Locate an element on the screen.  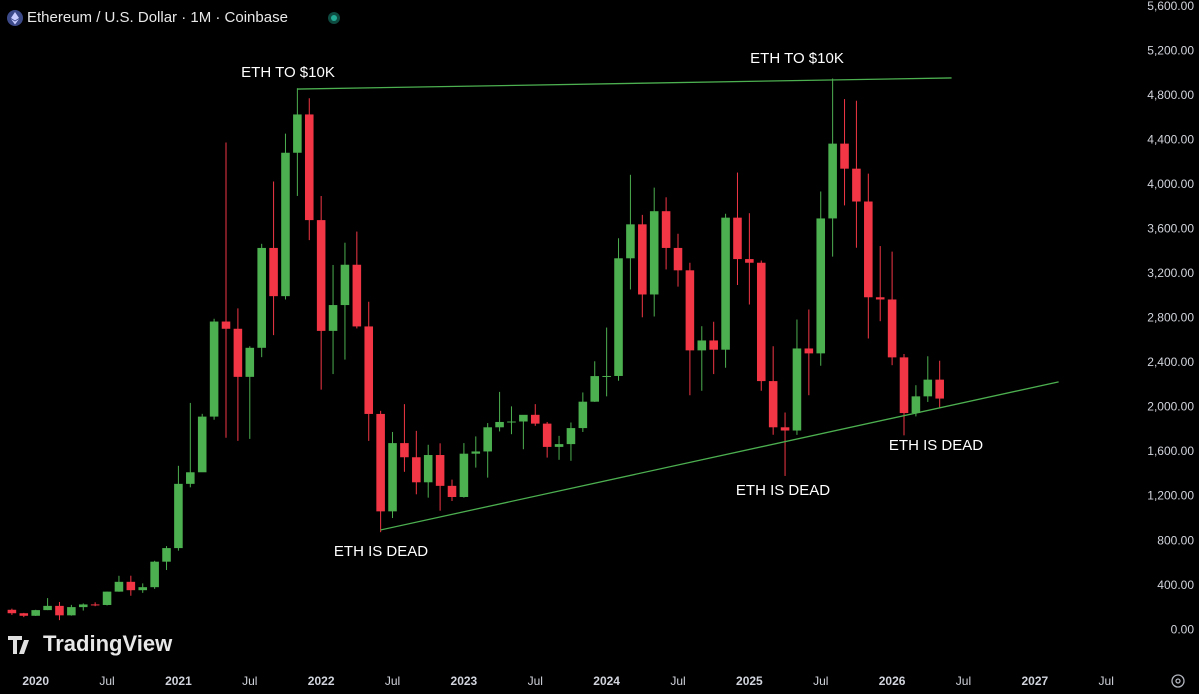
eth-icon-glyph is located at coordinates (15, 18).